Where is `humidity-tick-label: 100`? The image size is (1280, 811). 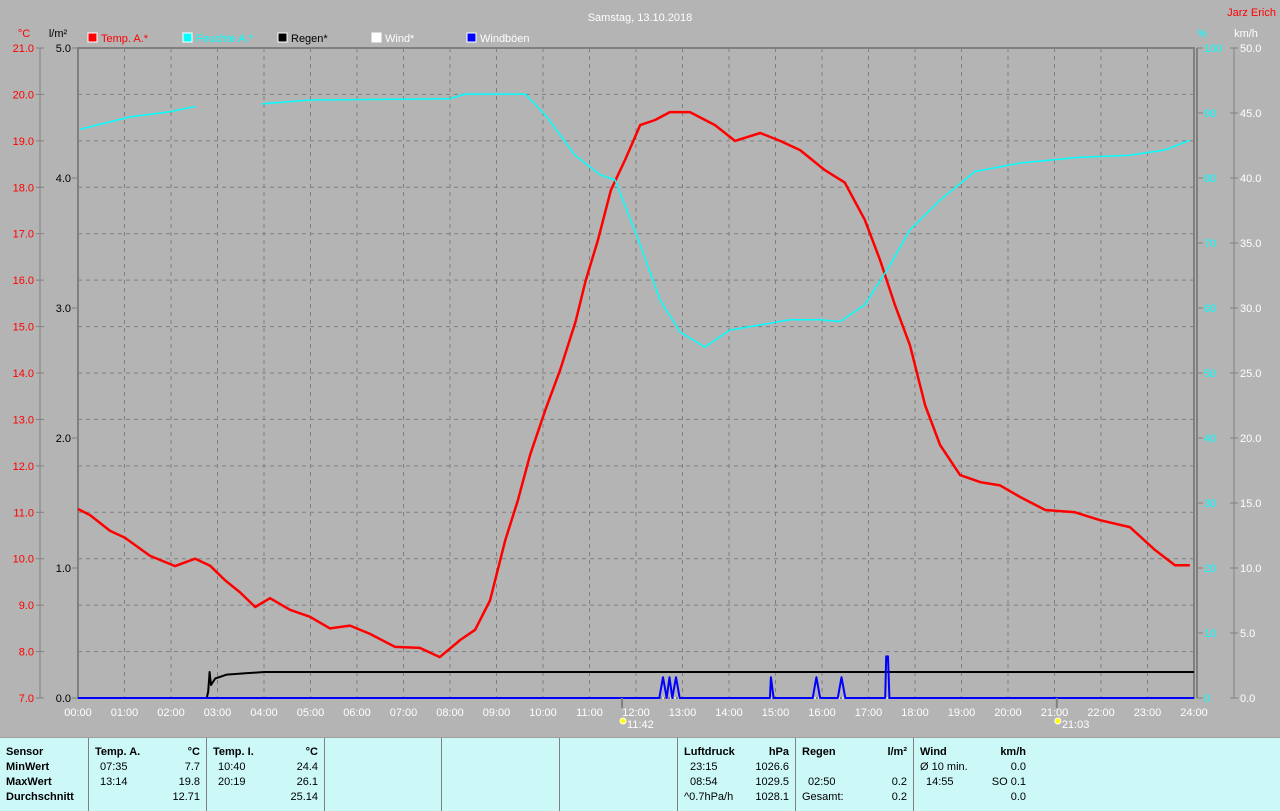 humidity-tick-label: 100 is located at coordinates (1213, 49).